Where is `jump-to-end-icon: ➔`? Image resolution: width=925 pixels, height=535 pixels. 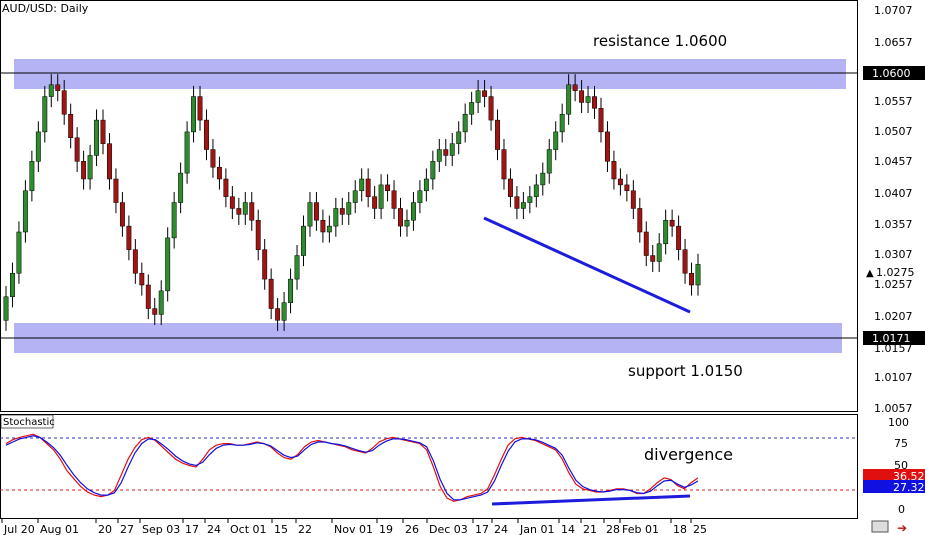 jump-to-end-icon: ➔ is located at coordinates (902, 528).